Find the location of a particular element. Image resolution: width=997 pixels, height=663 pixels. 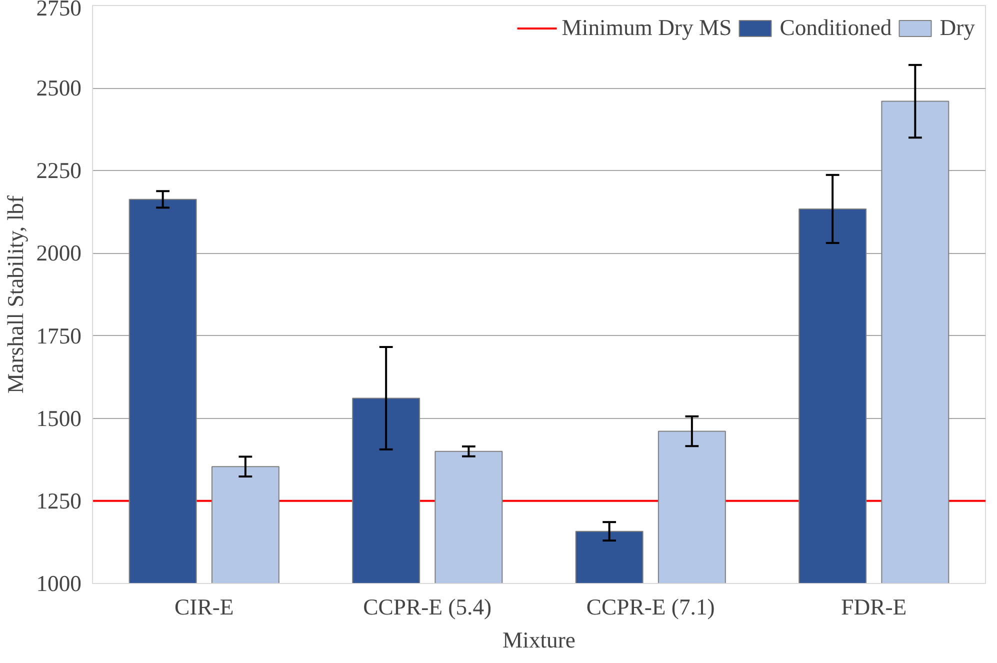

x-tick-label: CIR-E is located at coordinates (204, 607).